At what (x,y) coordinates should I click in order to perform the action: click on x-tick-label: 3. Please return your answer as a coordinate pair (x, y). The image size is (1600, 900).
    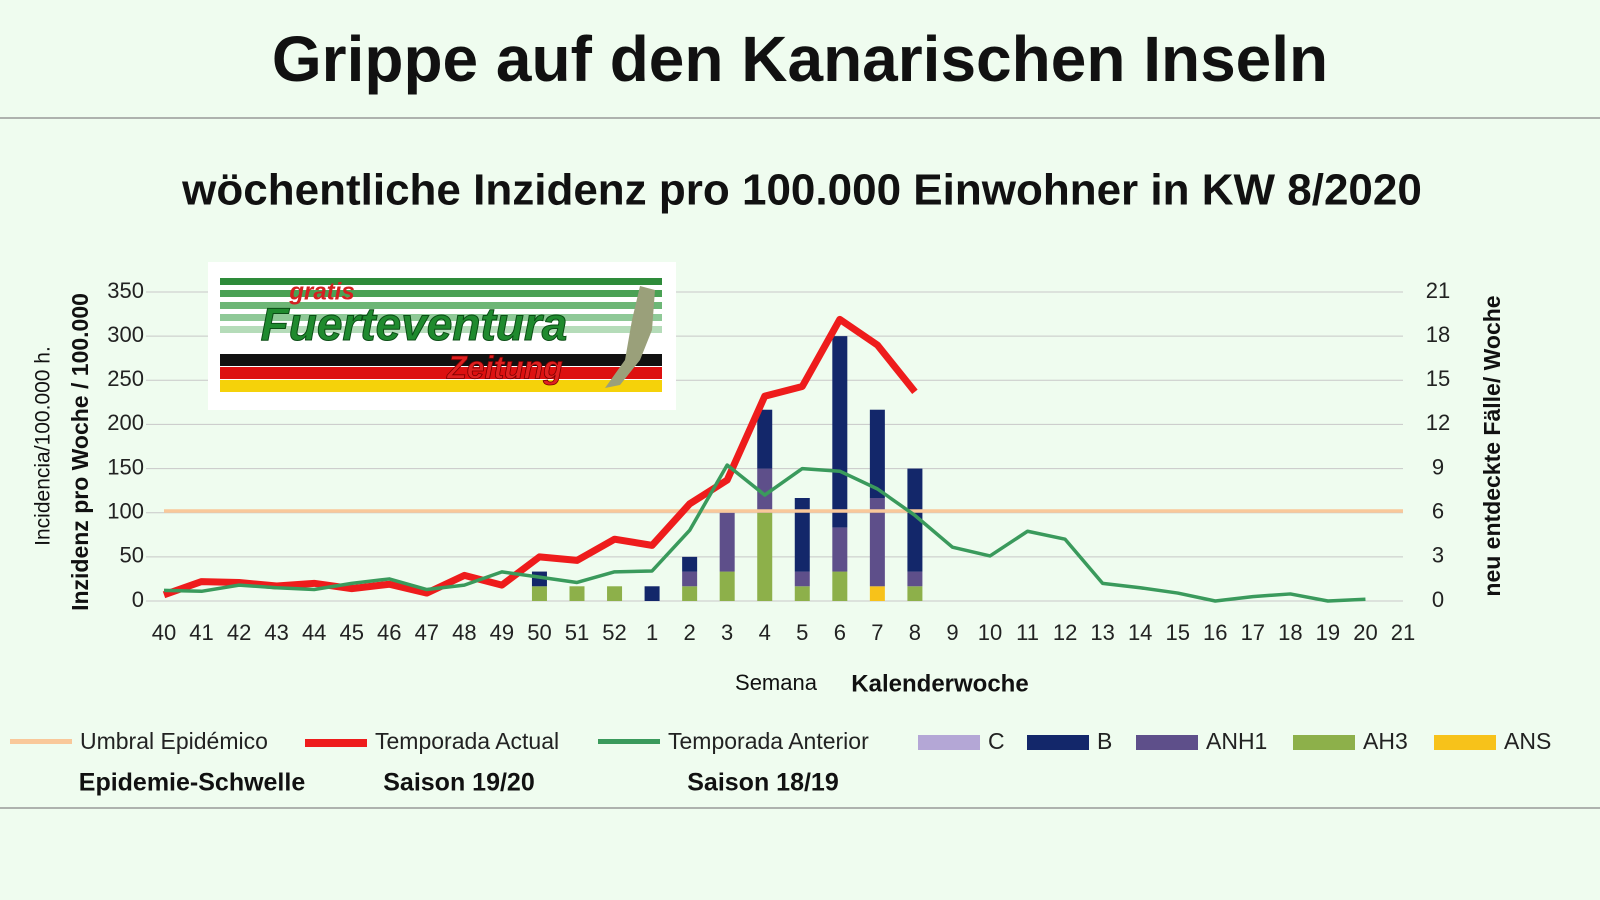
    Looking at the image, I should click on (727, 632).